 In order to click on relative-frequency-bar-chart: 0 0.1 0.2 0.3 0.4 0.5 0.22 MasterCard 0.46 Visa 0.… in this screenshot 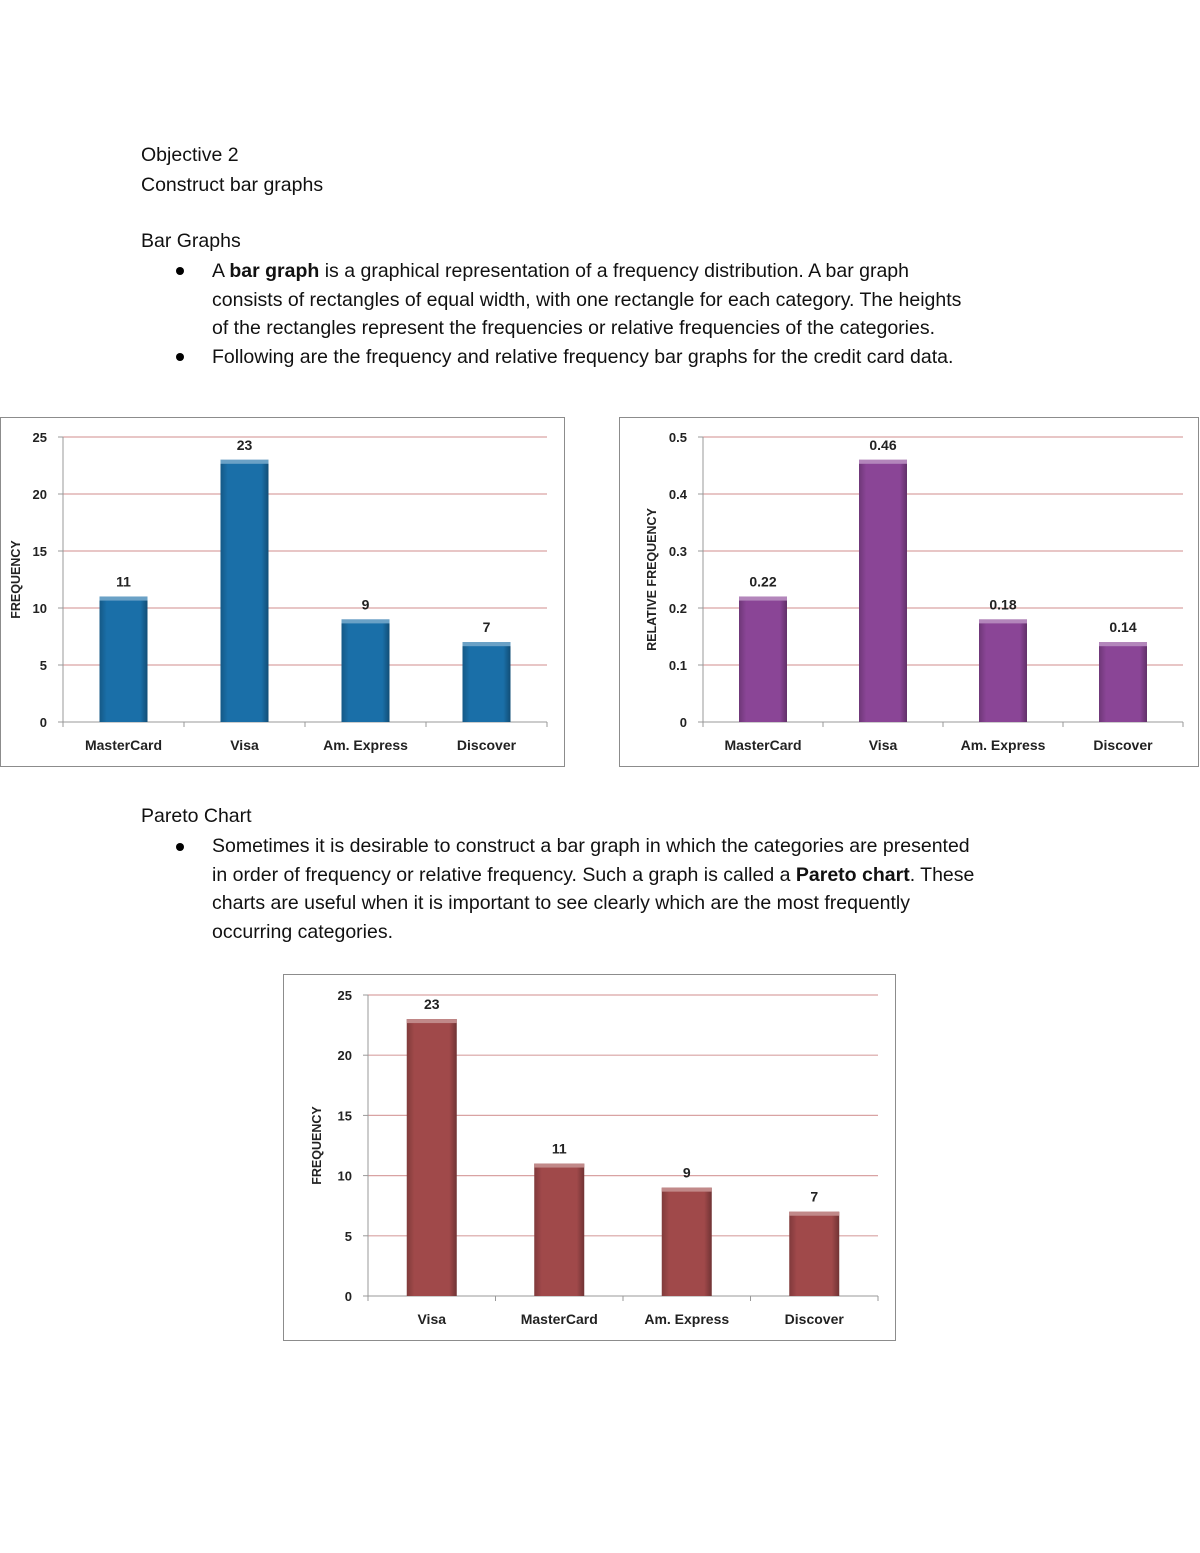, I will do `click(909, 592)`.